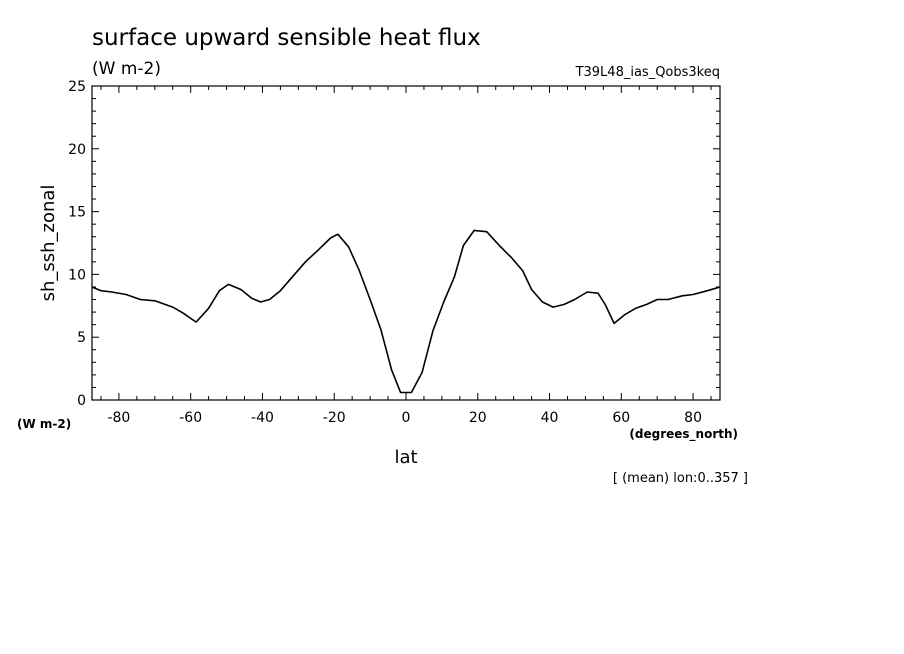 This screenshot has width=904, height=654. I want to click on x-tick-label: 20, so click(478, 418).